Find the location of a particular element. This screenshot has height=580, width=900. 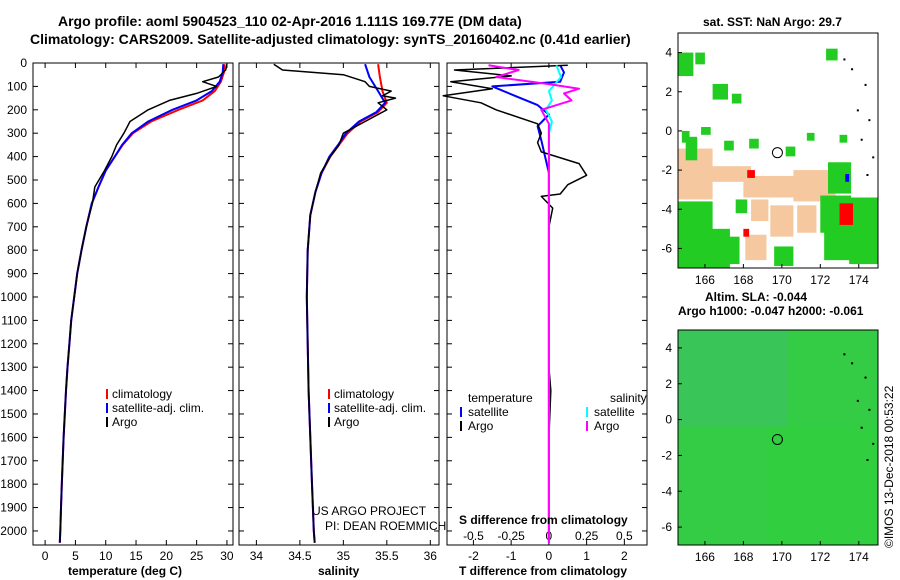

sla-map-subtitle: Argo h1000: -0.047 h2000: -0.061 is located at coordinates (771, 311).